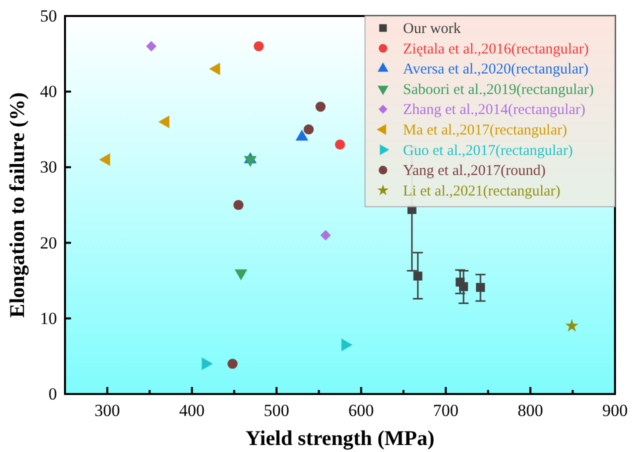 This screenshot has height=452, width=633. What do you see at coordinates (615, 410) in the screenshot?
I see `x-tick-label: 900` at bounding box center [615, 410].